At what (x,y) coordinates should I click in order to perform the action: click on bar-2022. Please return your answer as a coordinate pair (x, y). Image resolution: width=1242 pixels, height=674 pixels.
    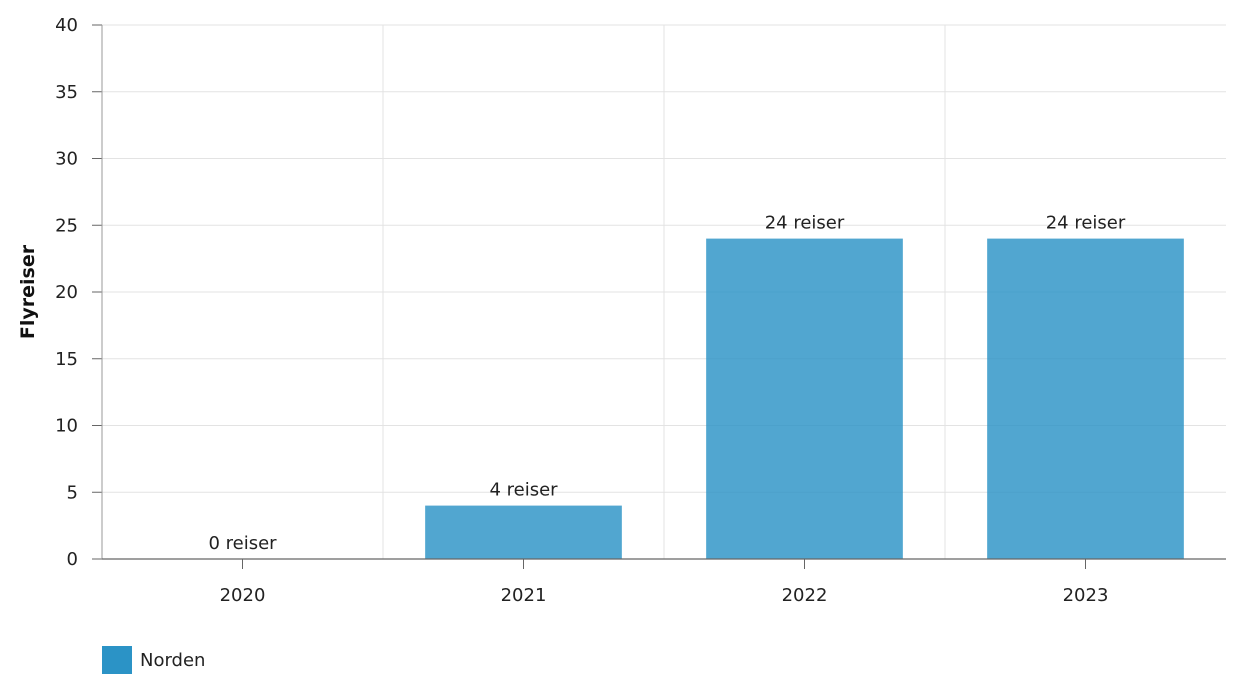
    Looking at the image, I should click on (804, 398).